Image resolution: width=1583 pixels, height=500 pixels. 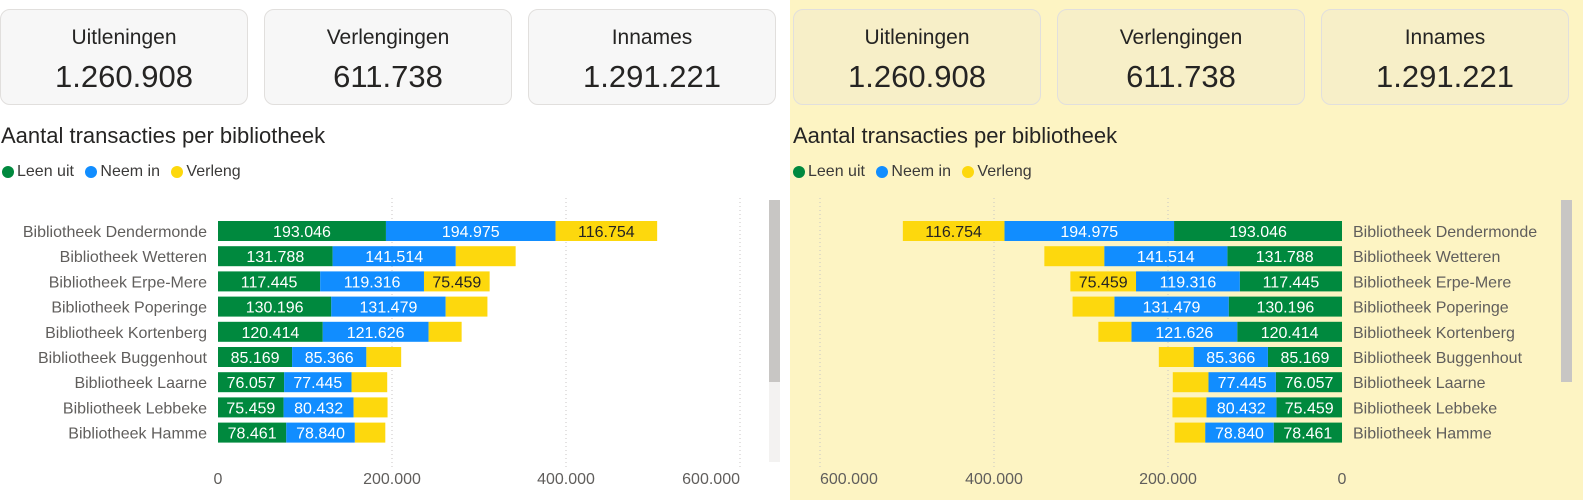 What do you see at coordinates (1445, 37) in the screenshot?
I see `kpi-label: Innames` at bounding box center [1445, 37].